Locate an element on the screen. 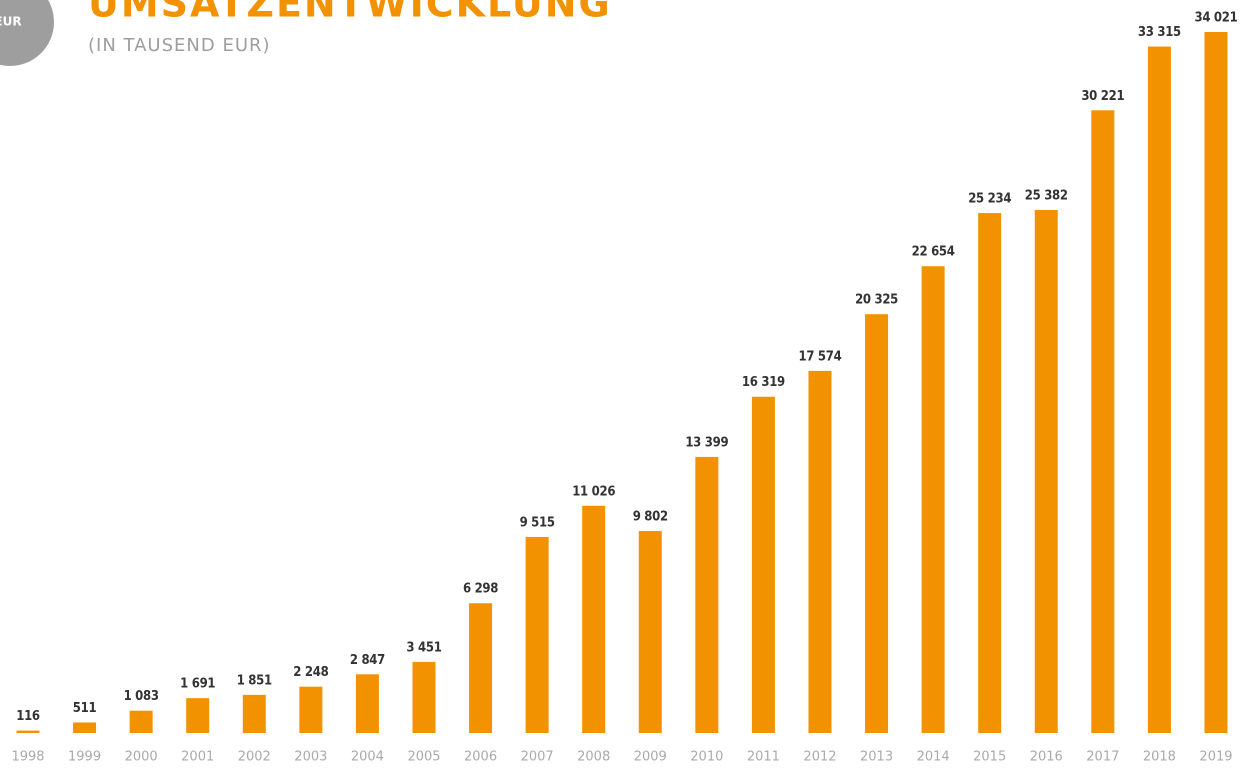 Image resolution: width=1240 pixels, height=768 pixels. x-tick-label: 2011 is located at coordinates (763, 757).